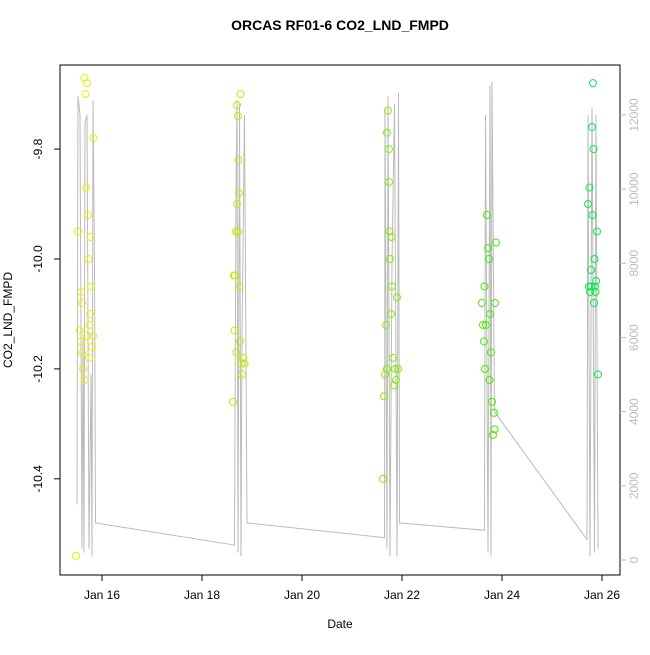  Describe the element at coordinates (38, 148) in the screenshot. I see `y-tick-label: -9.8` at that location.